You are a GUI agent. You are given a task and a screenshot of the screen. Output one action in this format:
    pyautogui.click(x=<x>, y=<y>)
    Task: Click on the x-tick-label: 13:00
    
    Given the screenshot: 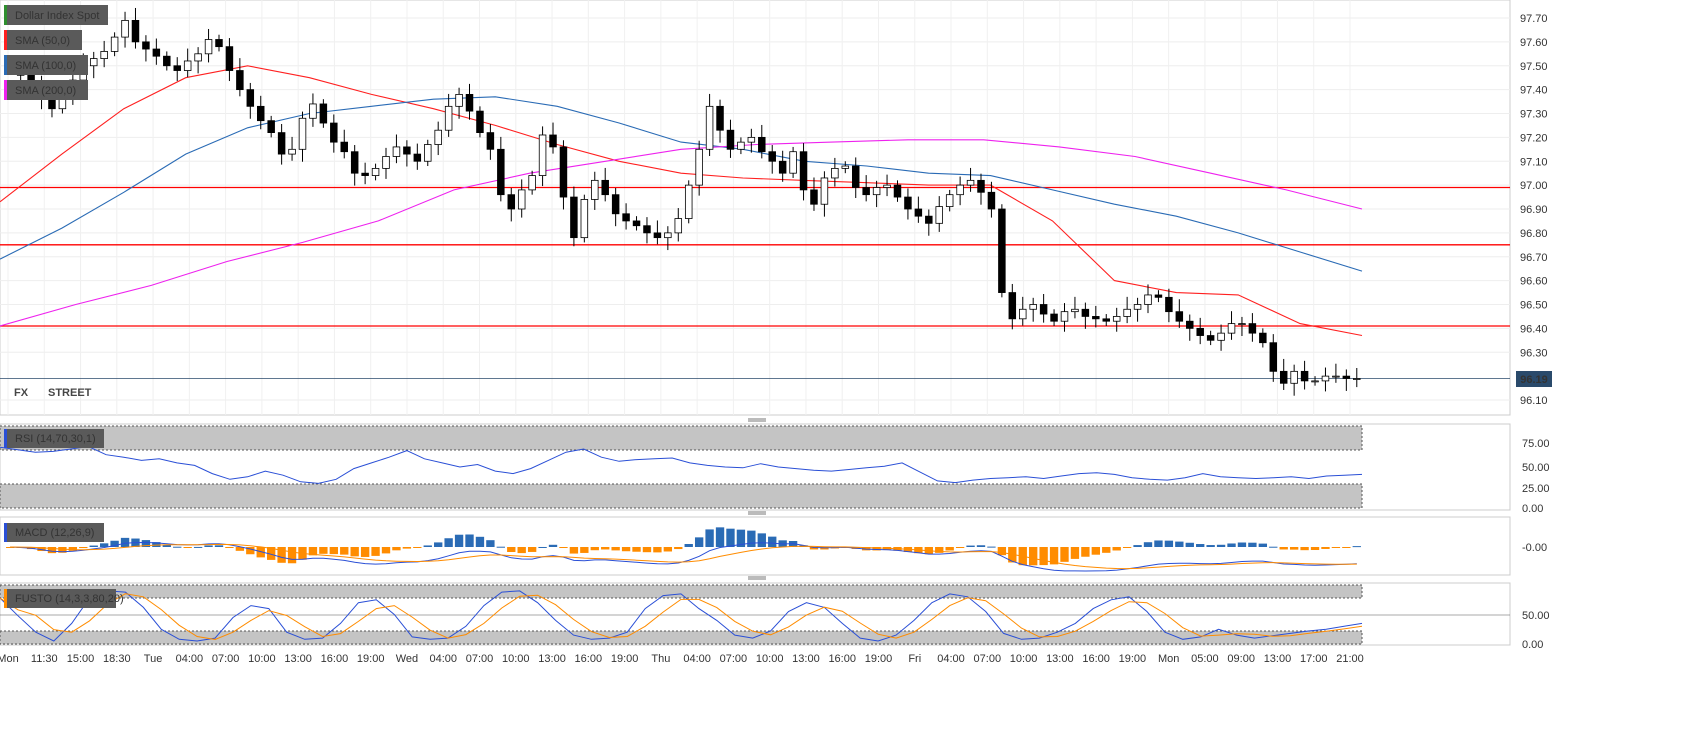 What is the action you would take?
    pyautogui.click(x=298, y=659)
    